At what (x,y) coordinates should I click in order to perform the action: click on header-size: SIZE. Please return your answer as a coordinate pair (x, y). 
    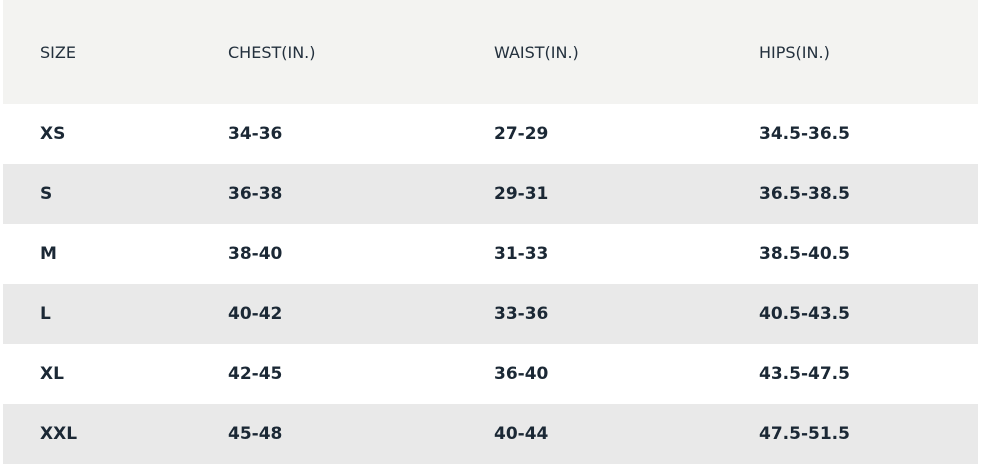
    Looking at the image, I should click on (58, 52).